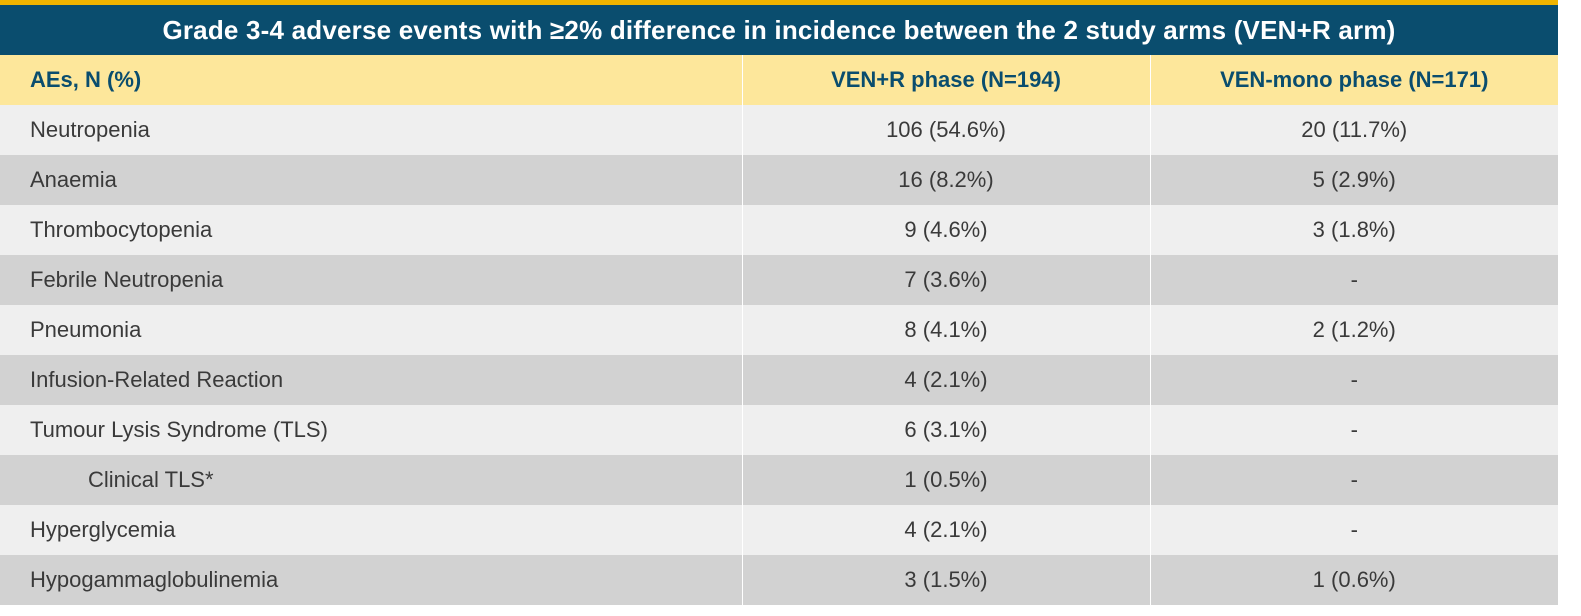 The height and width of the screenshot is (616, 1581). I want to click on ven-r-value: 9 (4.6%), so click(945, 230).